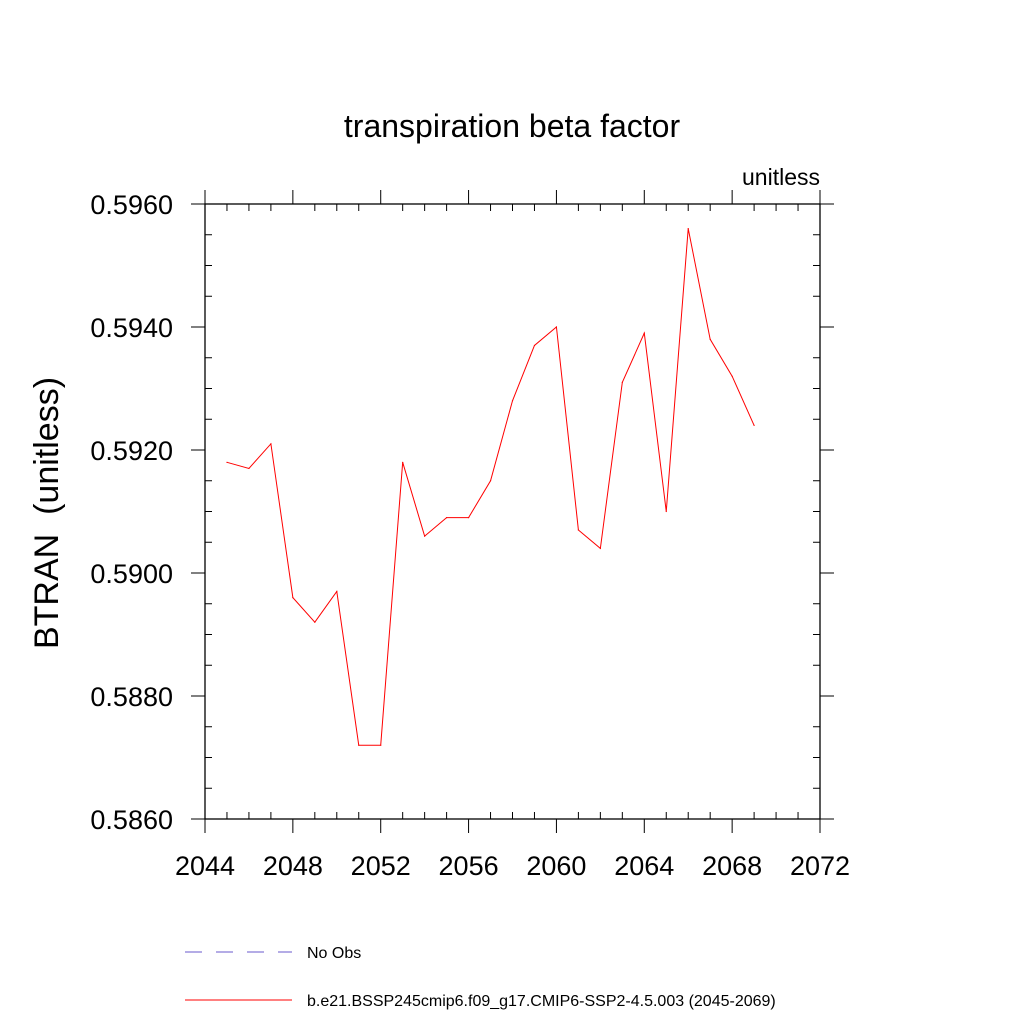 This screenshot has width=1024, height=1024. Describe the element at coordinates (131, 820) in the screenshot. I see `y-tick-label: 0.5860` at that location.